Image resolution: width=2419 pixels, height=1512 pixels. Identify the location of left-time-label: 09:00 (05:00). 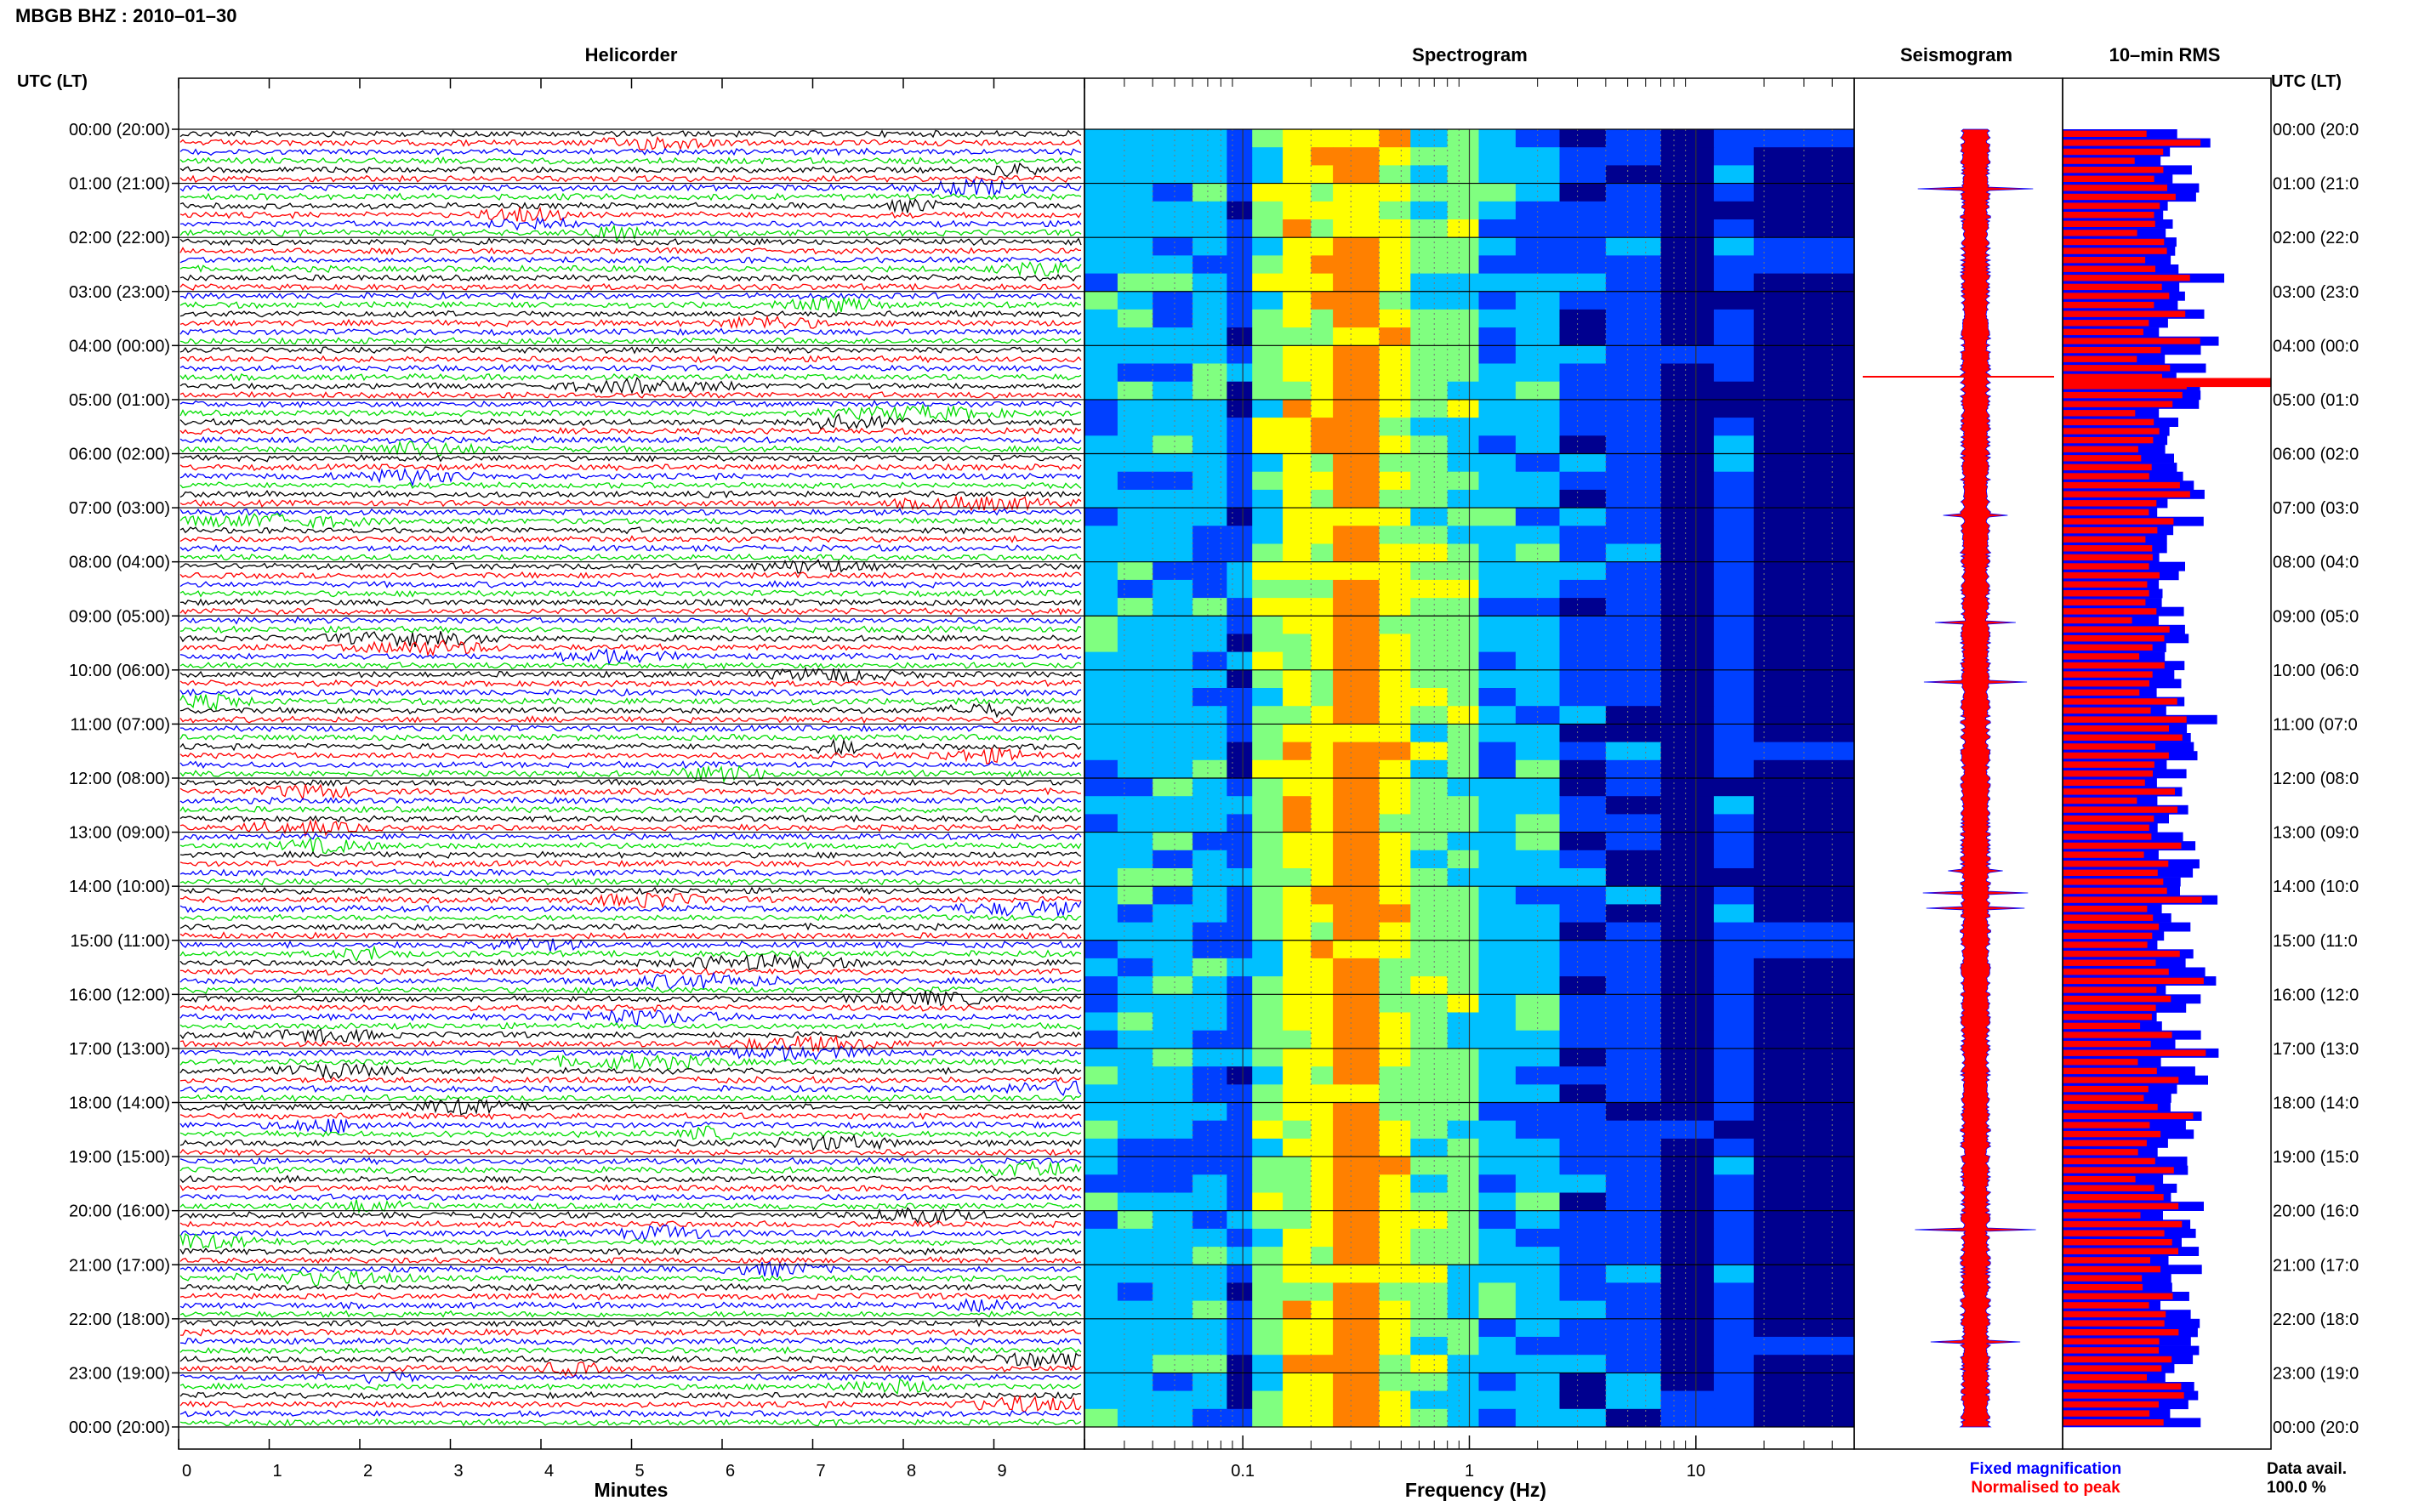
(119, 616).